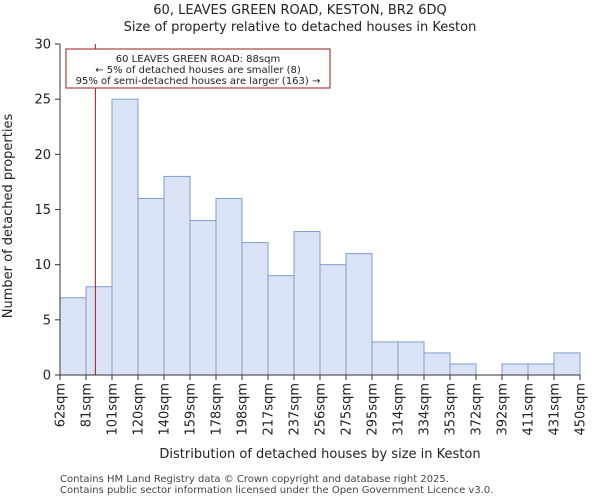 Image resolution: width=600 pixels, height=500 pixels. Describe the element at coordinates (243, 409) in the screenshot. I see `x-tick-label-198sqm: 198sqm` at that location.